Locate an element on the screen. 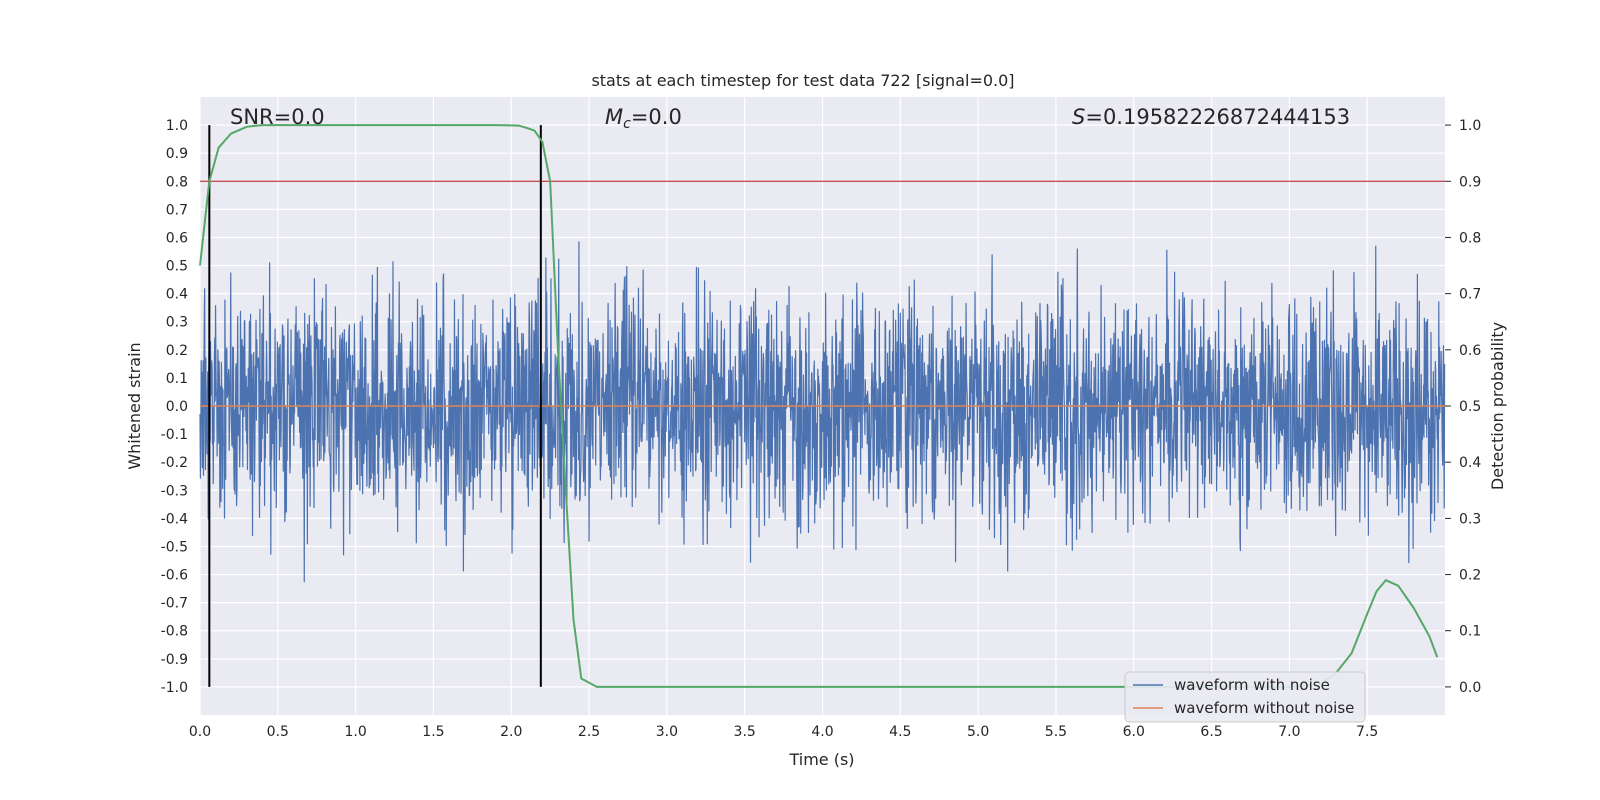 Image resolution: width=1600 pixels, height=800 pixels. x-tick-label: 7.0 is located at coordinates (1289, 732).